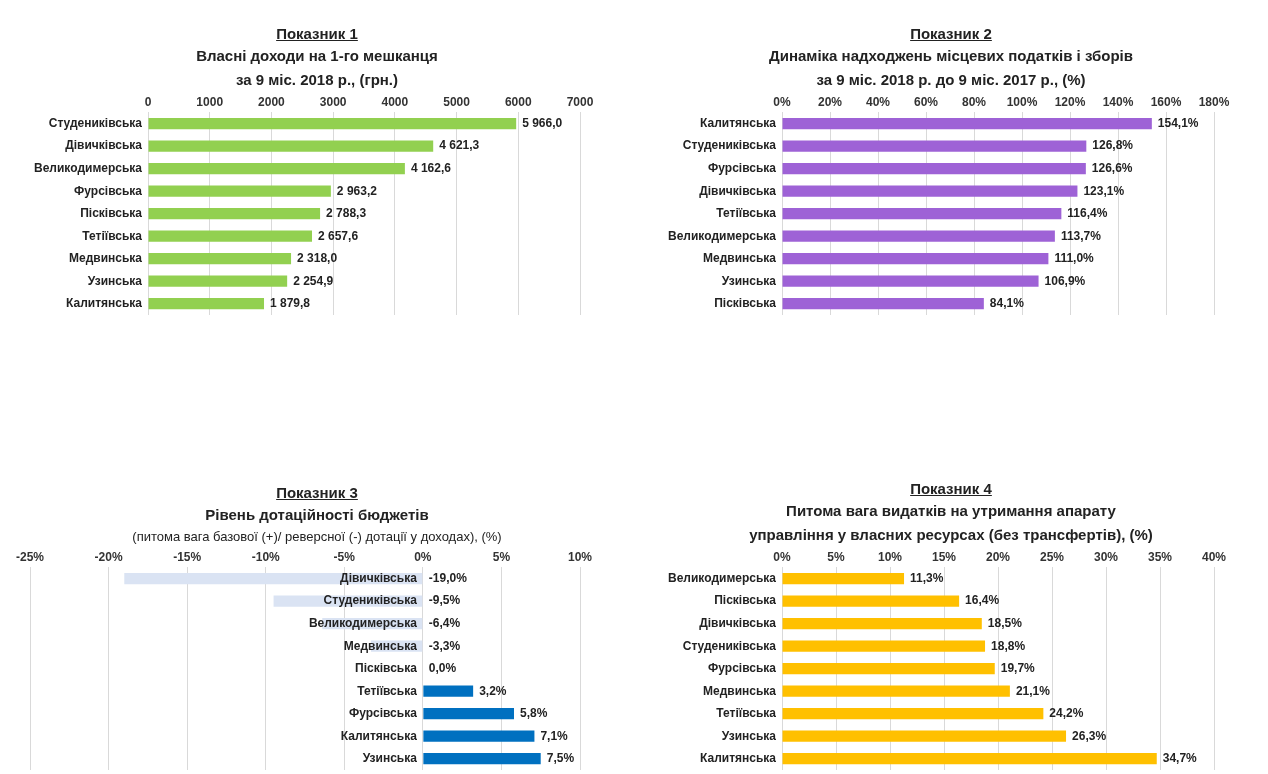 The image size is (1268, 774). I want to click on chart-subtitle: Питома вага видатків на утримання апарату управління у власних ресурсах (без трансфертів), (%), so click(951, 523).